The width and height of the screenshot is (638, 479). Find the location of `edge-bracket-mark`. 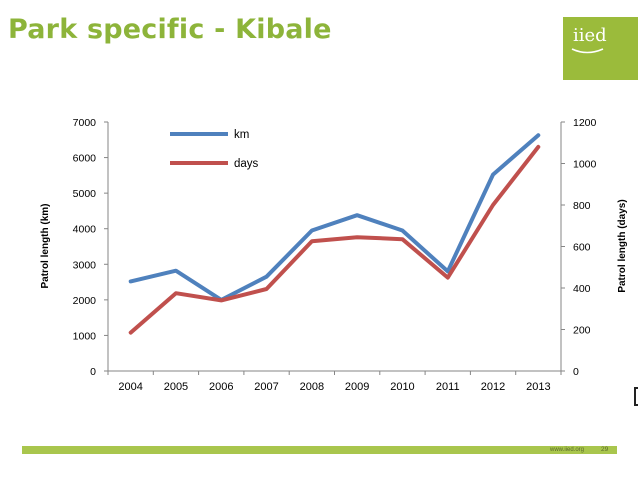

edge-bracket-mark is located at coordinates (636, 396).